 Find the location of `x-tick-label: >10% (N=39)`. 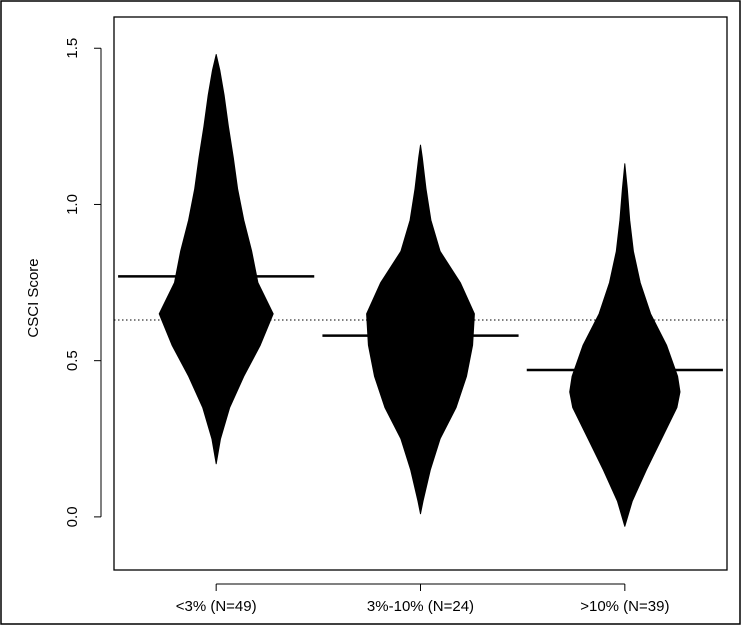

x-tick-label: >10% (N=39) is located at coordinates (624, 606).